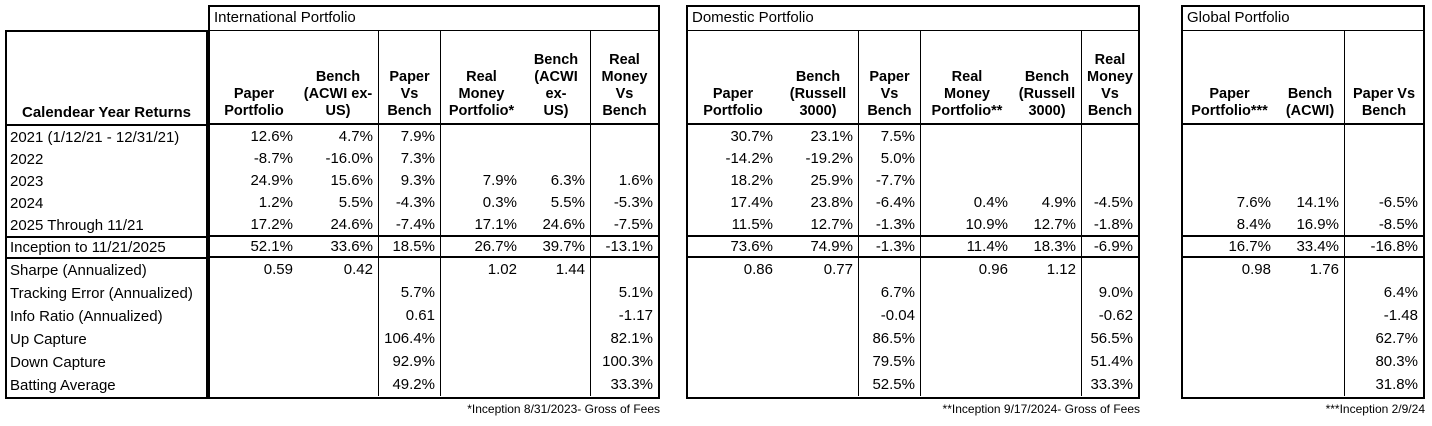 This screenshot has height=426, width=1432. What do you see at coordinates (1058, 202) in the screenshot?
I see `value-cell: 4.9%` at bounding box center [1058, 202].